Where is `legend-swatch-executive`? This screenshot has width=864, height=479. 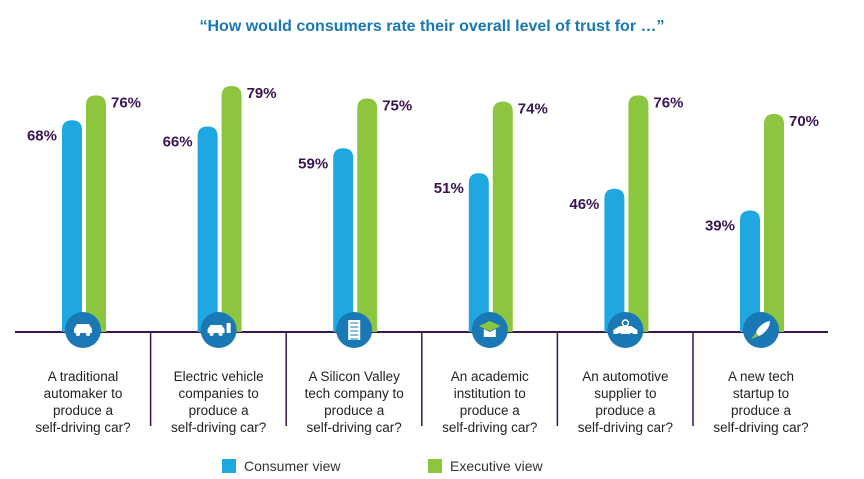 legend-swatch-executive is located at coordinates (435, 466).